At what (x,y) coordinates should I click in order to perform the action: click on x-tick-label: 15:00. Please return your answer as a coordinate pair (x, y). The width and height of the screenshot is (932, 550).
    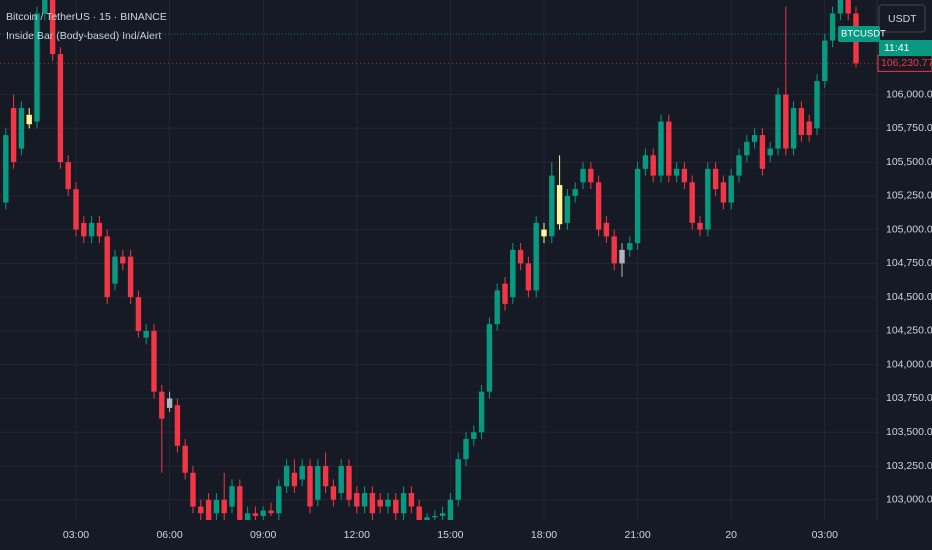
    Looking at the image, I should click on (450, 535).